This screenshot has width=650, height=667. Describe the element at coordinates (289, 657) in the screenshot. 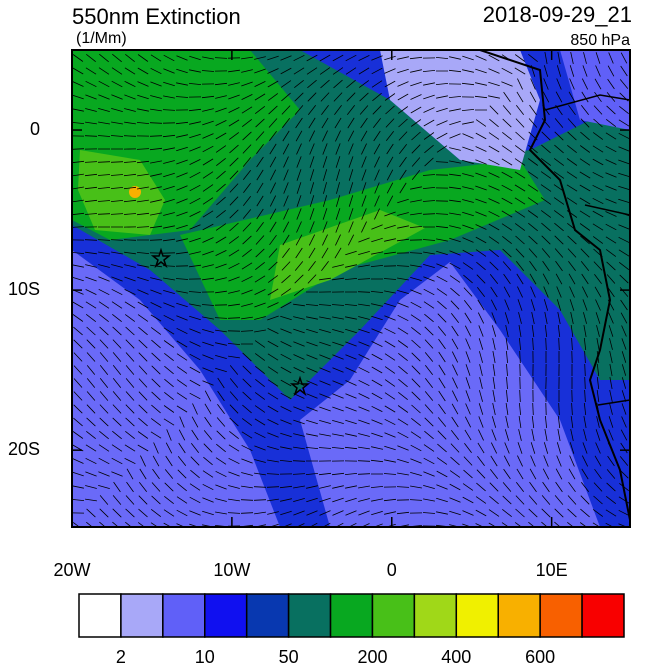

I see `colorbar-label: 50` at that location.